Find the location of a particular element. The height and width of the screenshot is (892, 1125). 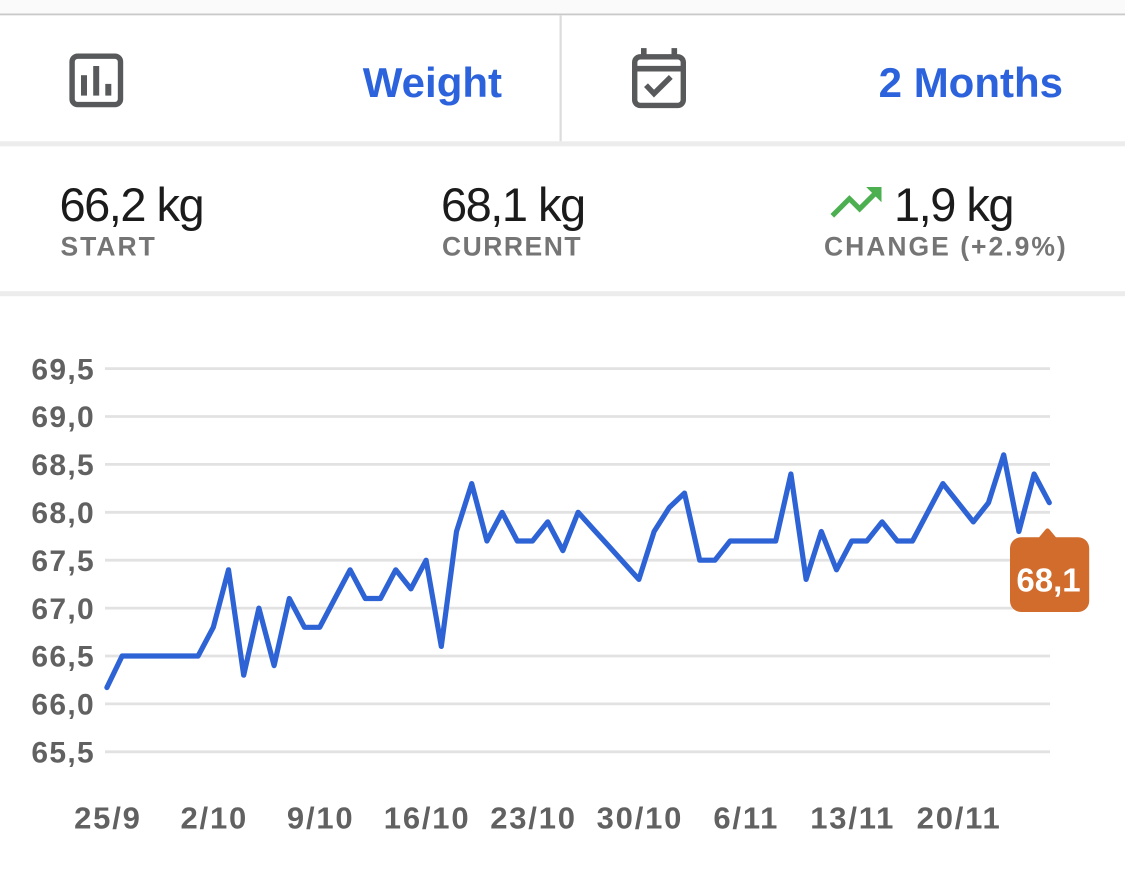

svg-text: CHANGE (+2.9%) is located at coordinates (946, 247).